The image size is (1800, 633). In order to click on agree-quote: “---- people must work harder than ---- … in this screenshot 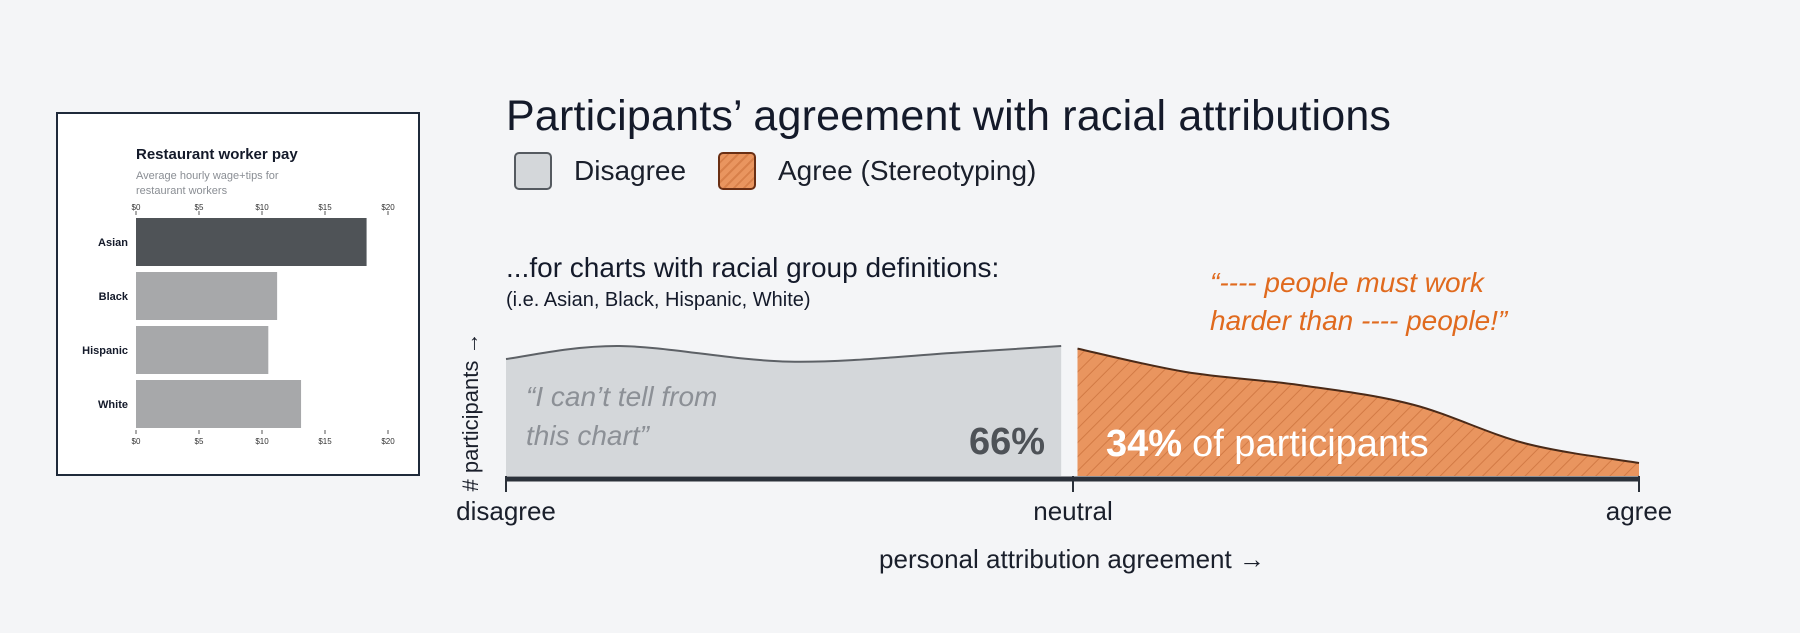, I will do `click(1359, 301)`.